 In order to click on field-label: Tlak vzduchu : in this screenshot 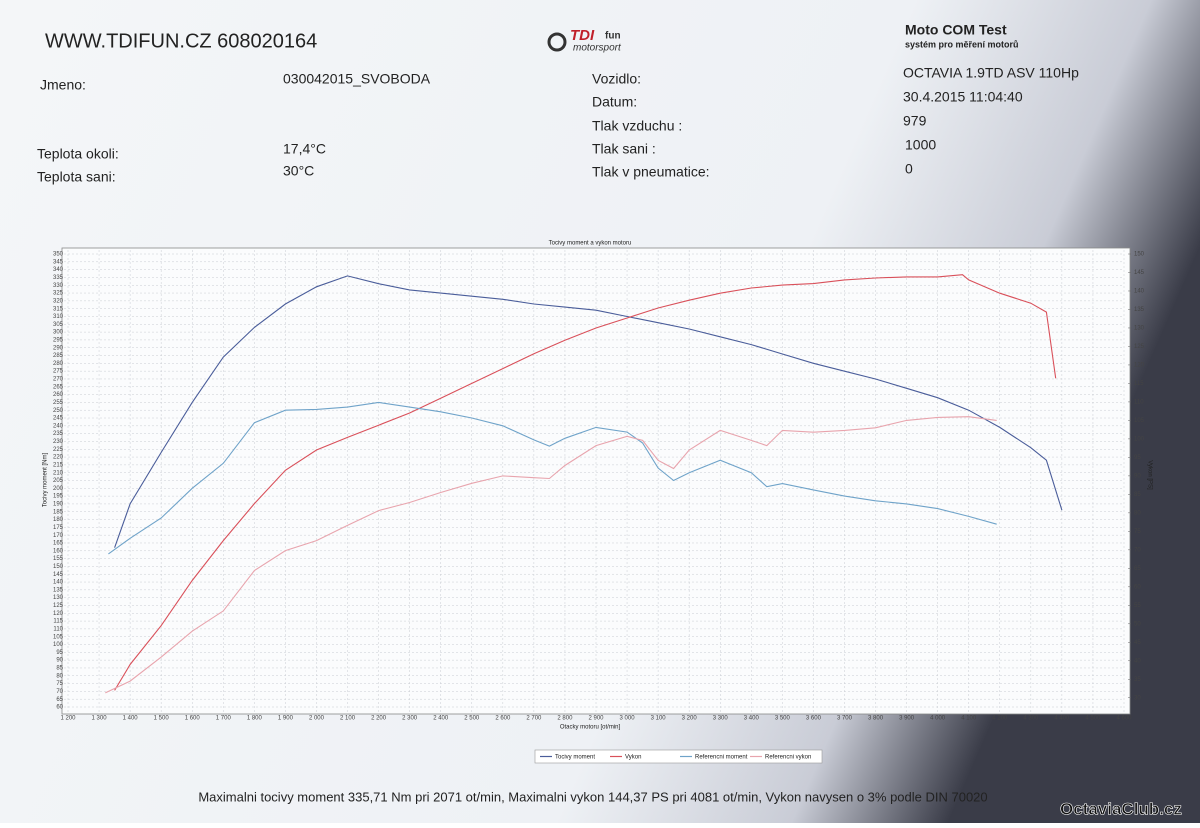, I will do `click(637, 126)`.